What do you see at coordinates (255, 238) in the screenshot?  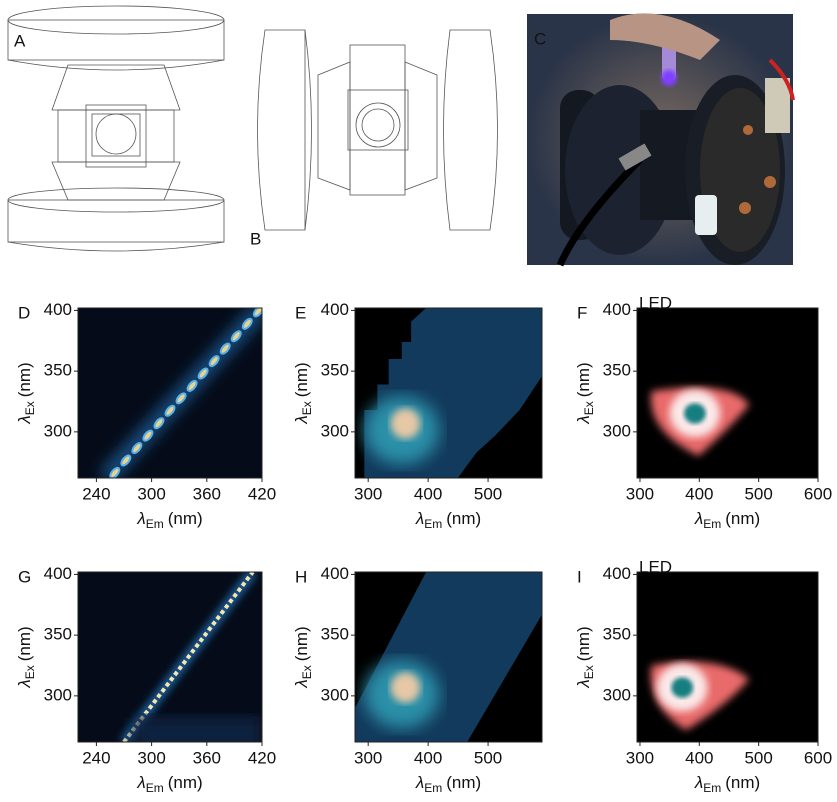 I see `panel-label: B` at bounding box center [255, 238].